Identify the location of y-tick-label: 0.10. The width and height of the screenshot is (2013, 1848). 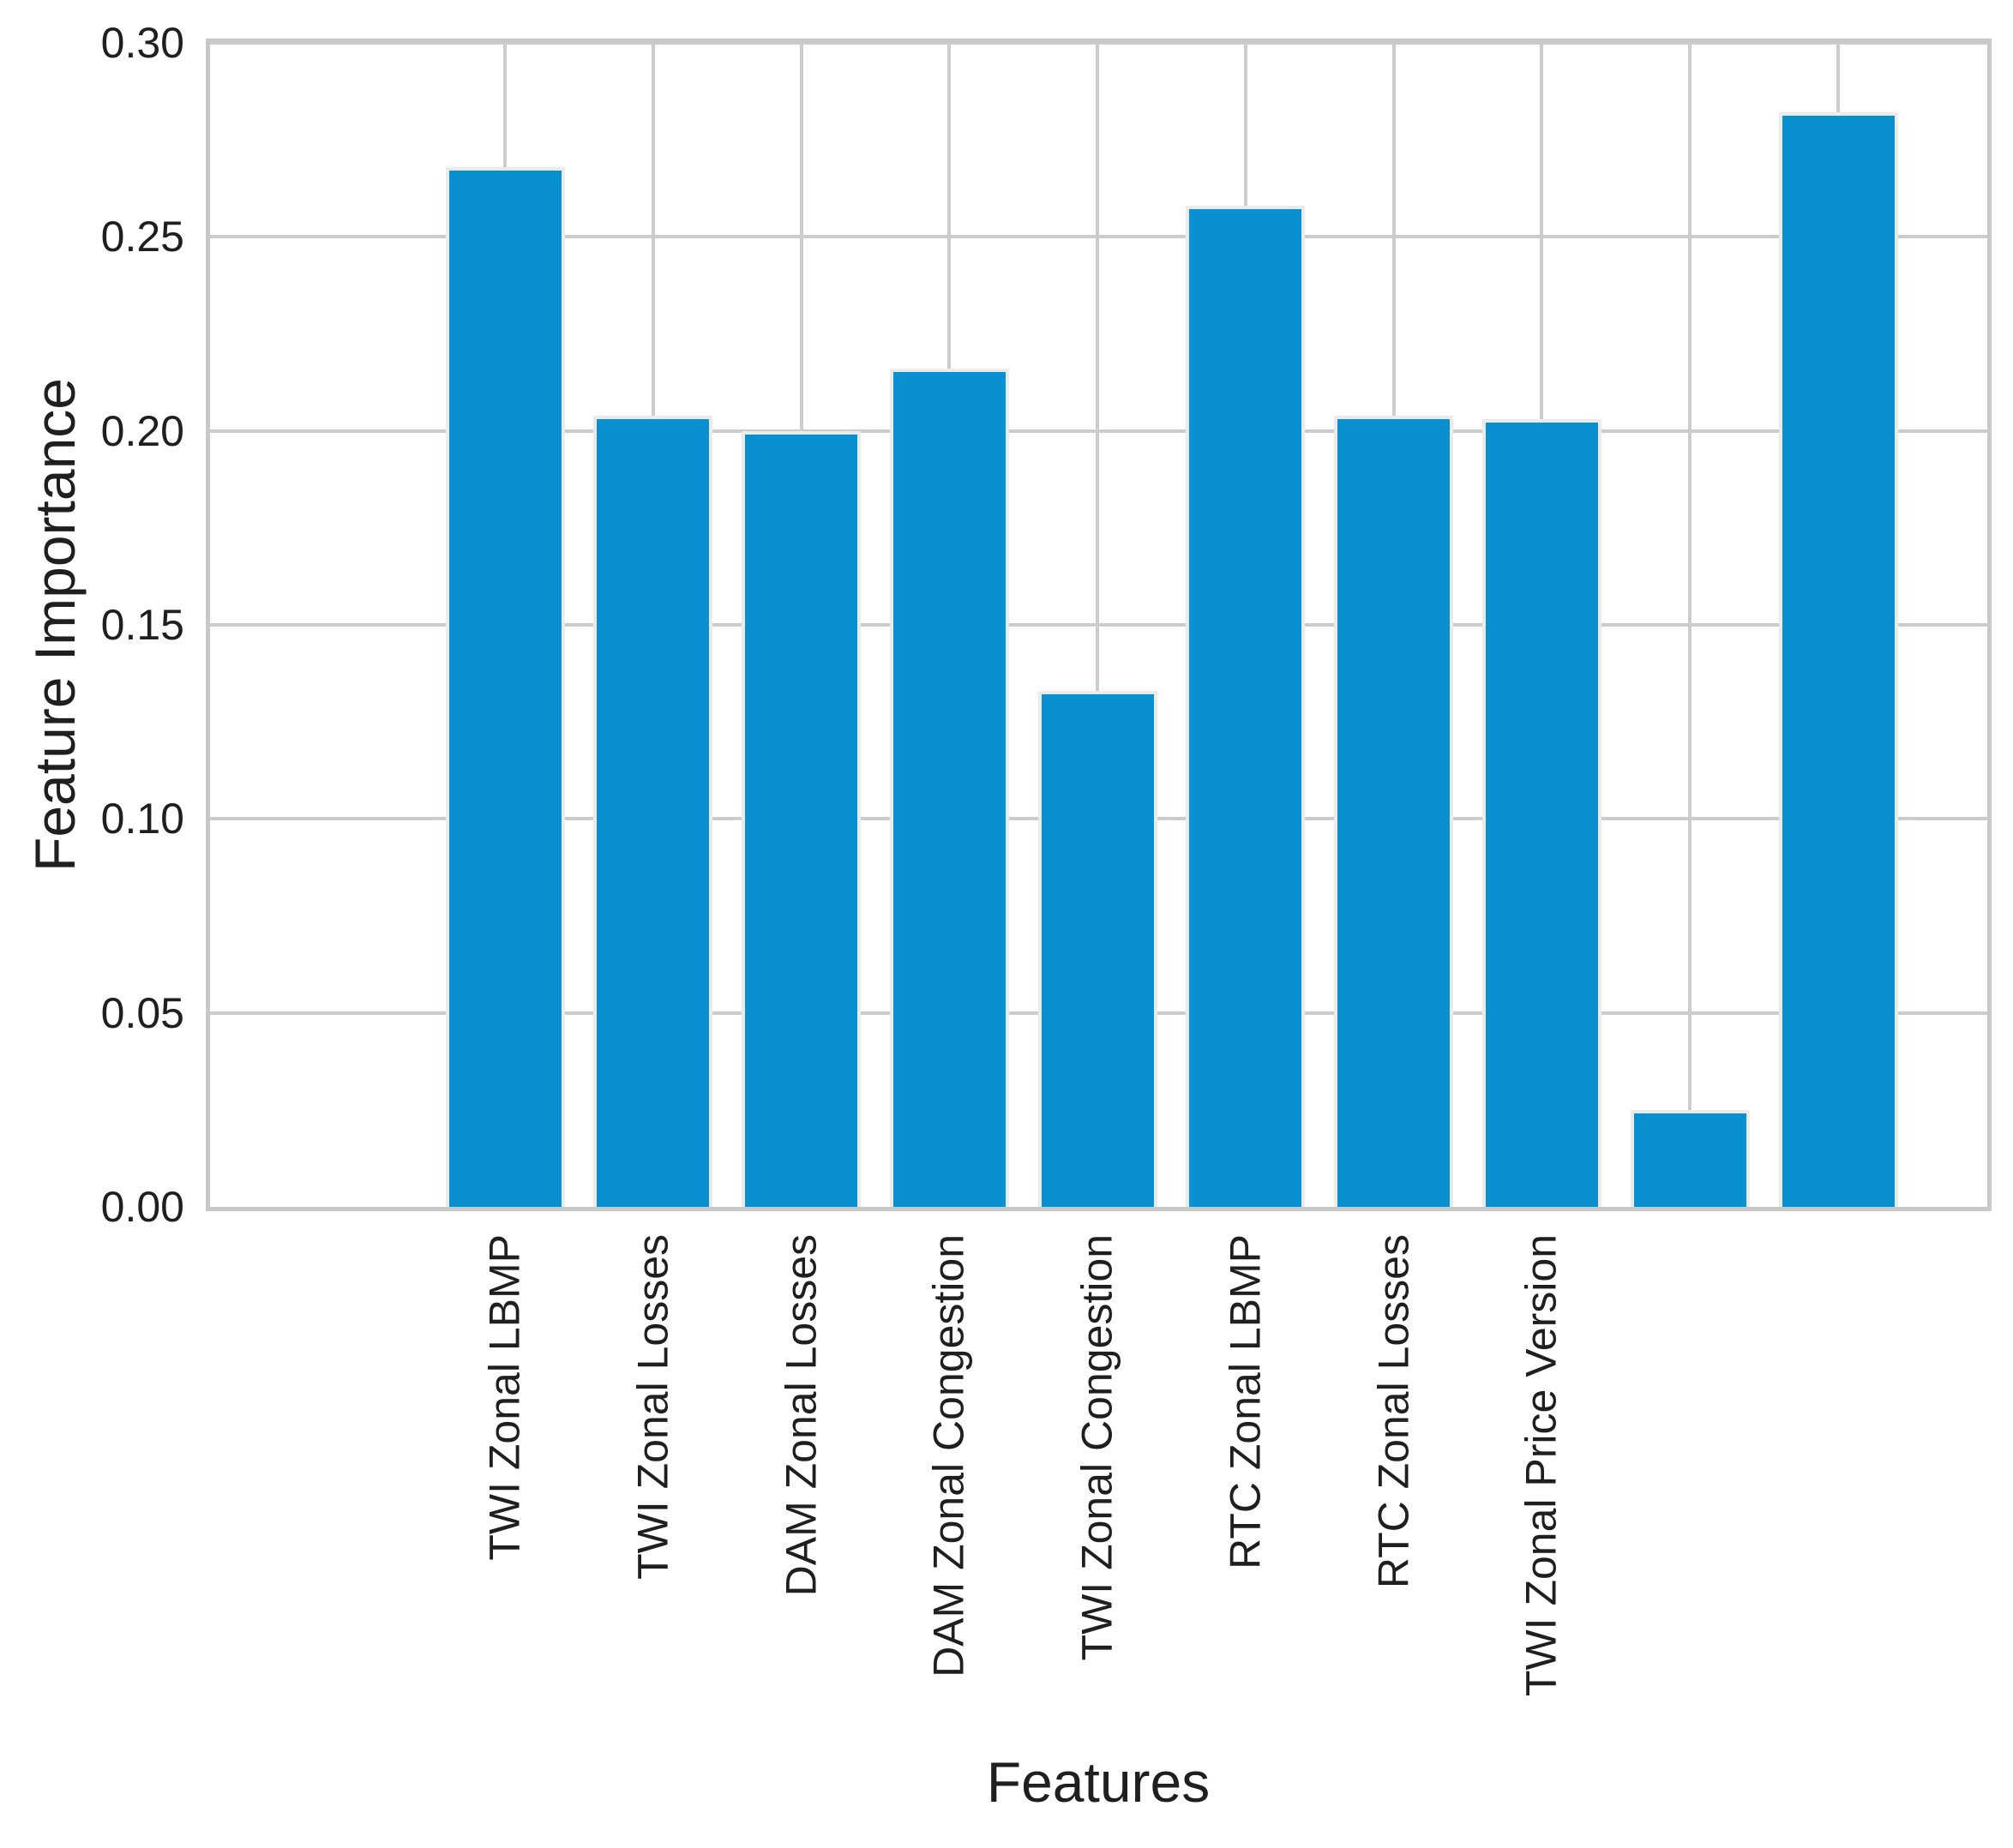
(142, 819).